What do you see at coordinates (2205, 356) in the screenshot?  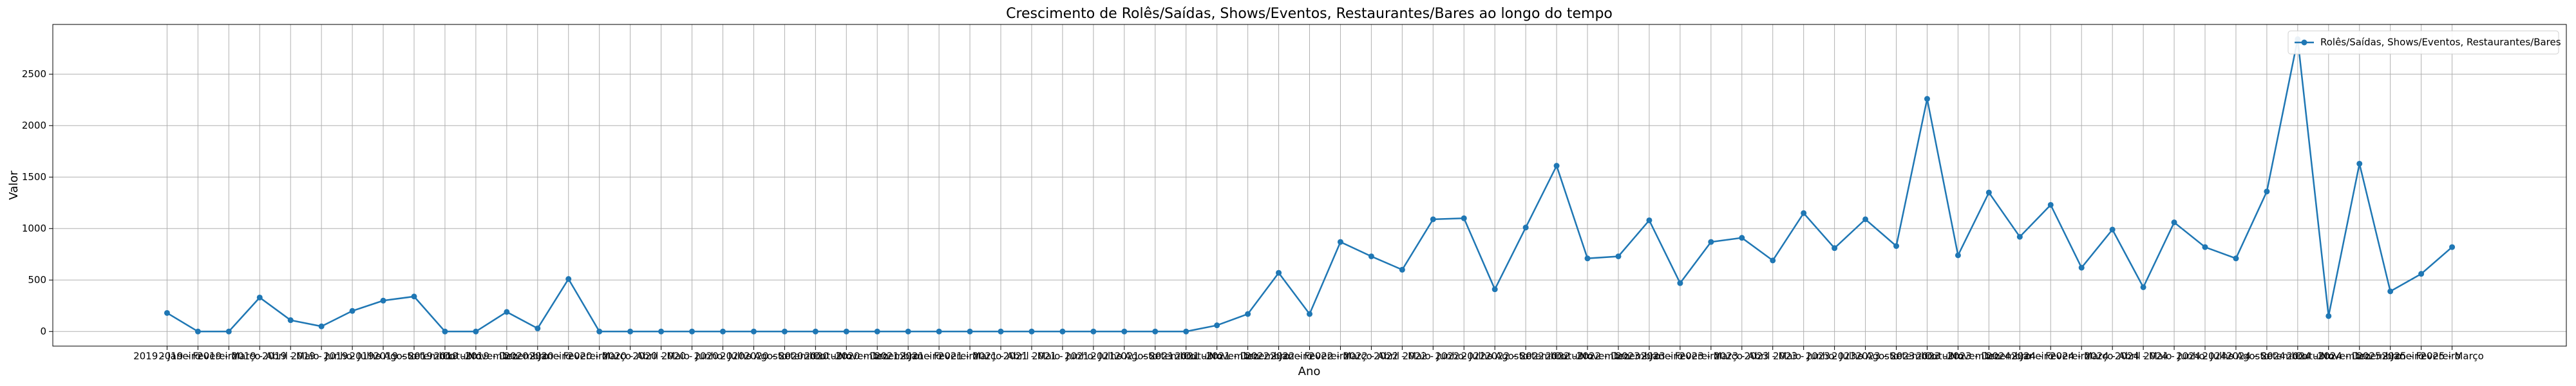 I see `x-tick-label: 2024 - Julho` at bounding box center [2205, 356].